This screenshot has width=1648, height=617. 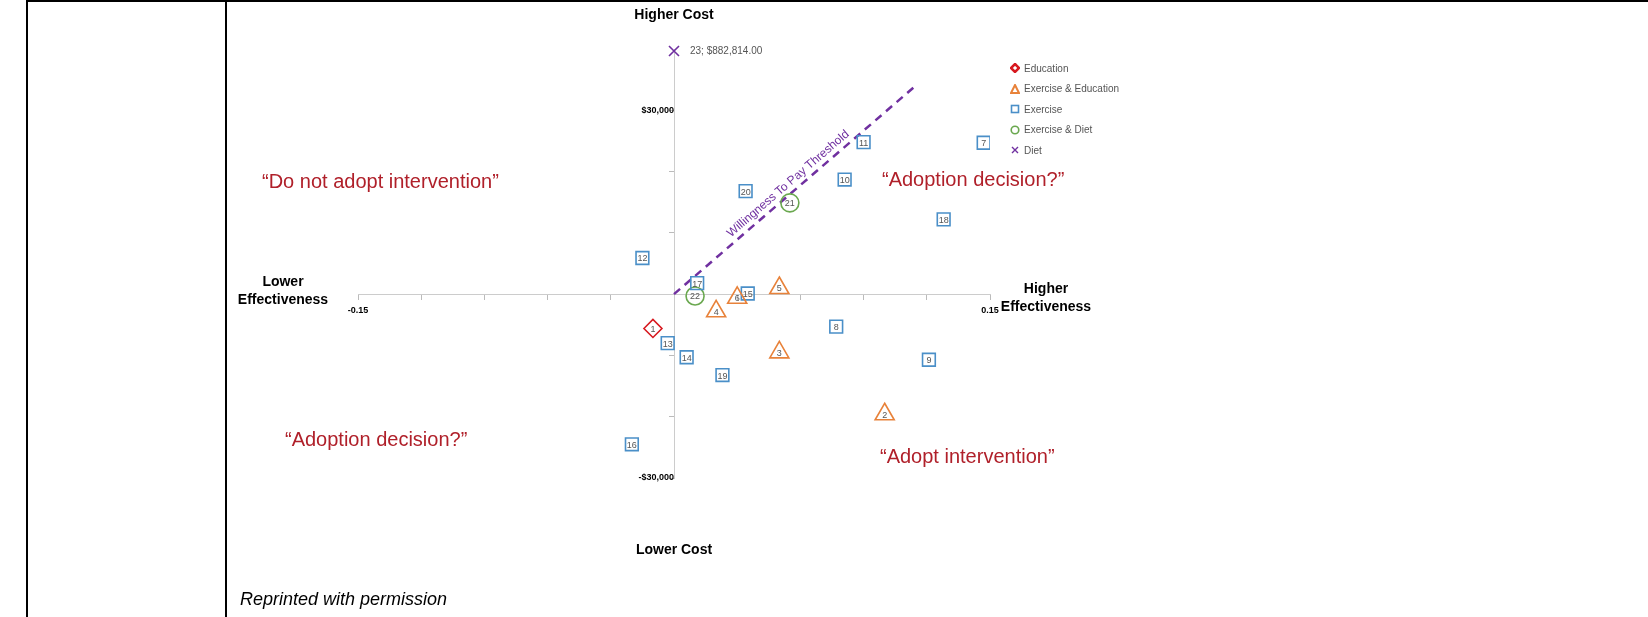 What do you see at coordinates (1043, 109) in the screenshot?
I see `legend-label: Exercise` at bounding box center [1043, 109].